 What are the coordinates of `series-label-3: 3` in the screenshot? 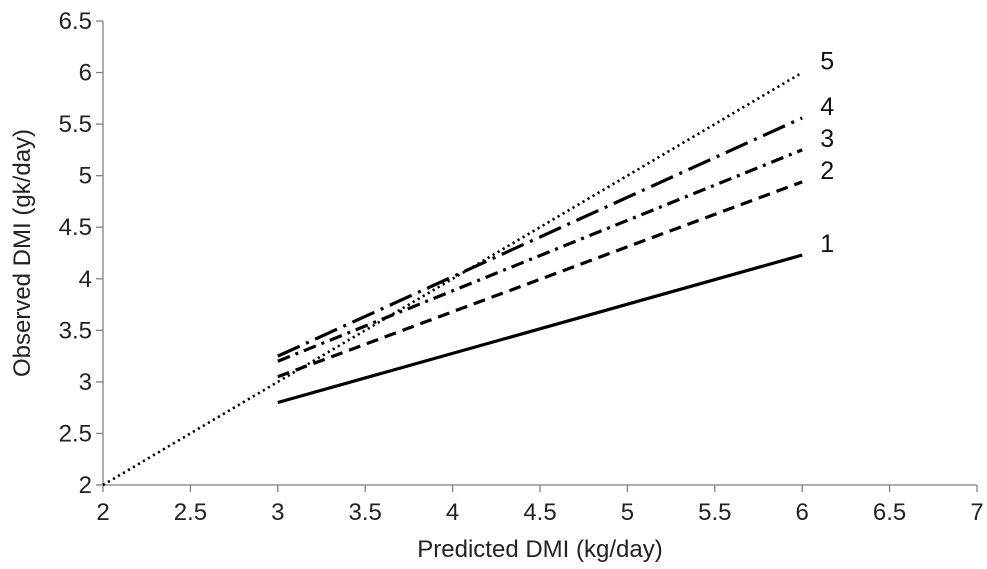 It's located at (827, 139).